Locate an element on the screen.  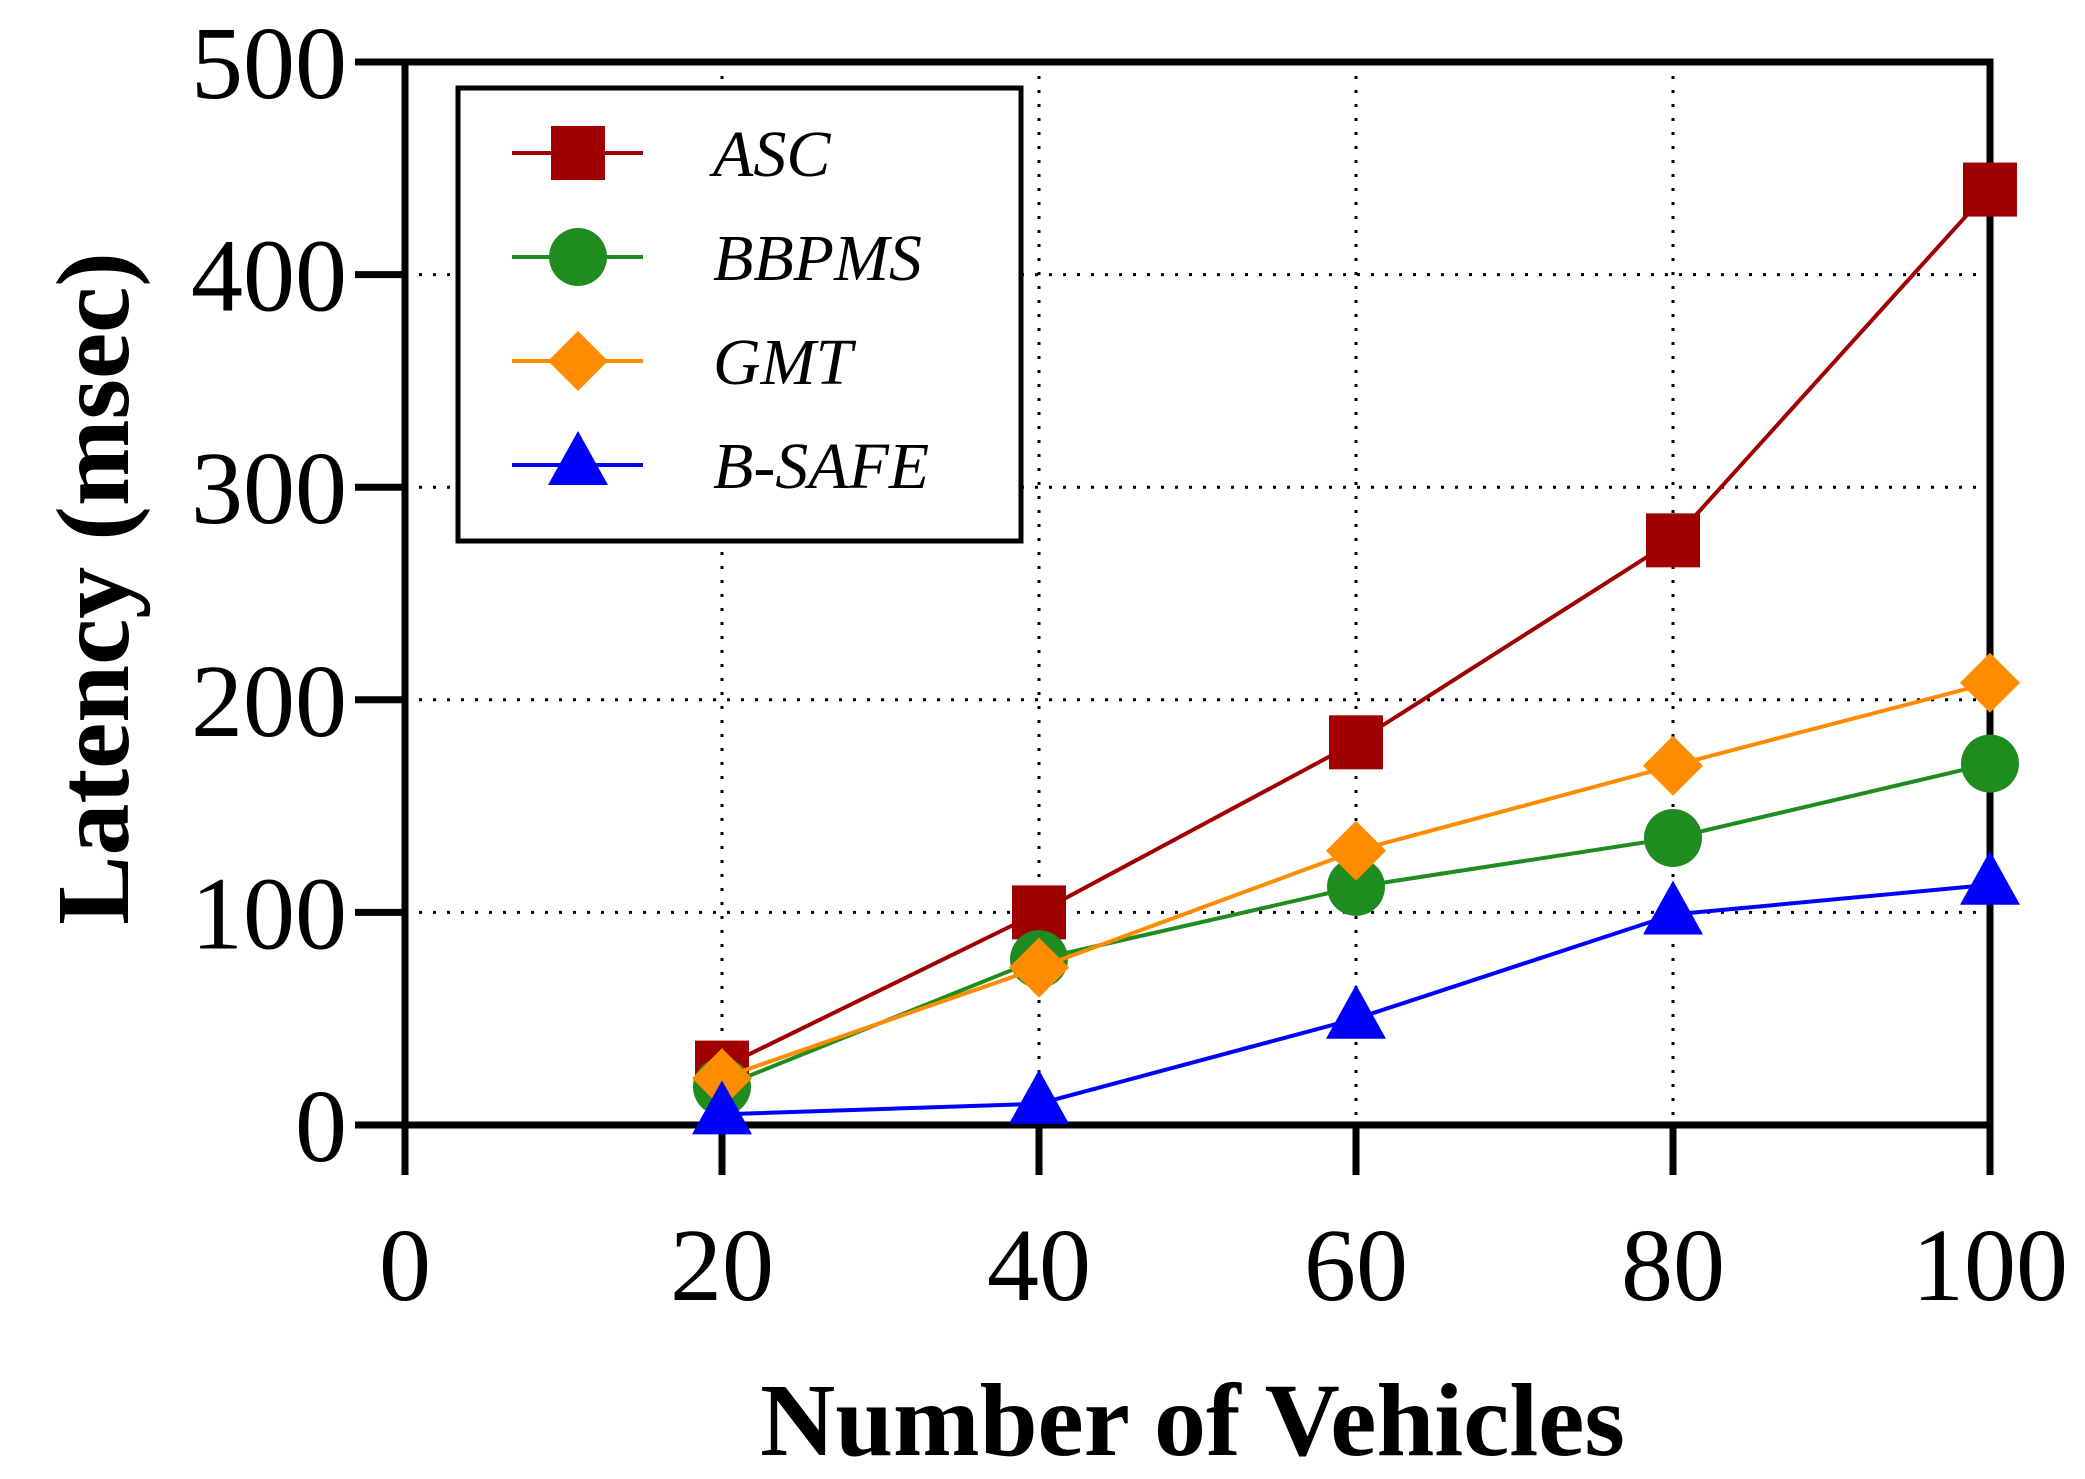
x-tick-label: 80 is located at coordinates (1673, 1265).